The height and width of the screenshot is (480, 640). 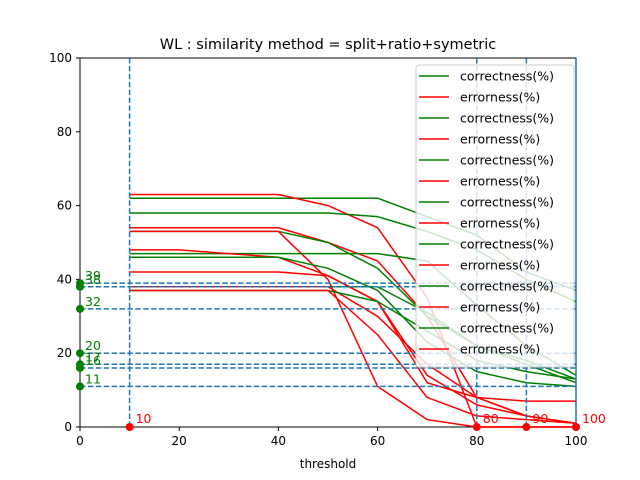 What do you see at coordinates (540, 418) in the screenshot?
I see `threshold-label: 90` at bounding box center [540, 418].